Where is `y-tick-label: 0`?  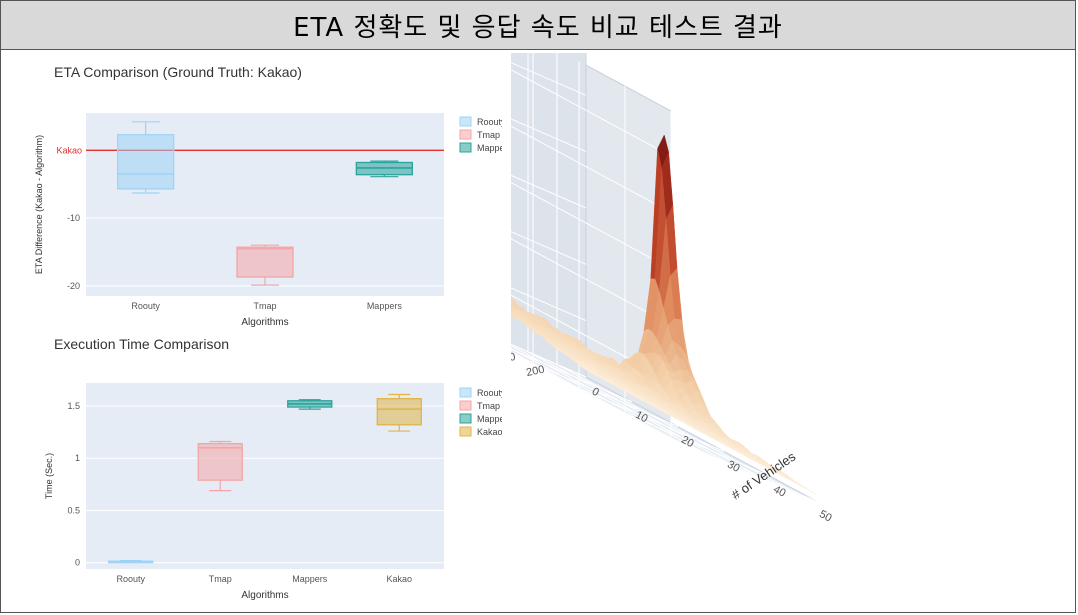
y-tick-label: 0 is located at coordinates (77, 563).